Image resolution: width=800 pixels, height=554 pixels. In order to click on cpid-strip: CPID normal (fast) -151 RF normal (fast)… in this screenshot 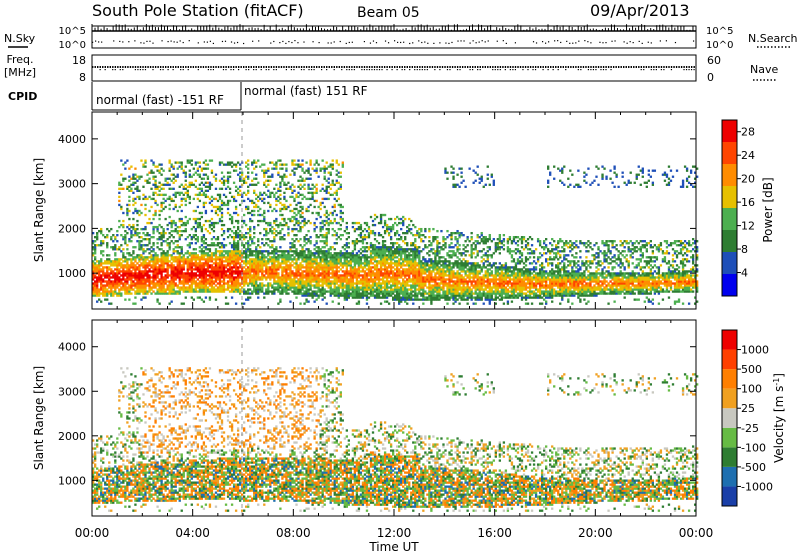, I will do `click(188, 96)`.